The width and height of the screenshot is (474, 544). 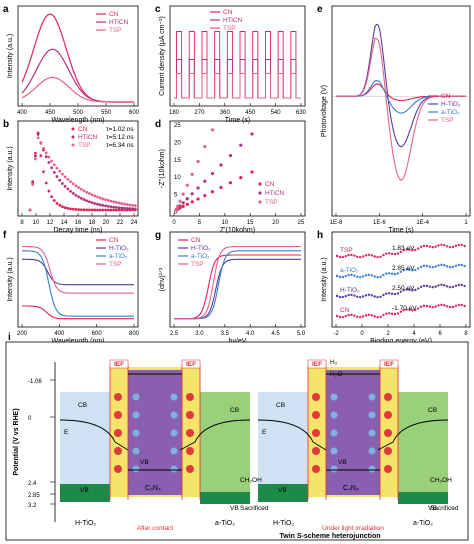 I want to click on x-tick-label-h: 4, so click(x=414, y=334).